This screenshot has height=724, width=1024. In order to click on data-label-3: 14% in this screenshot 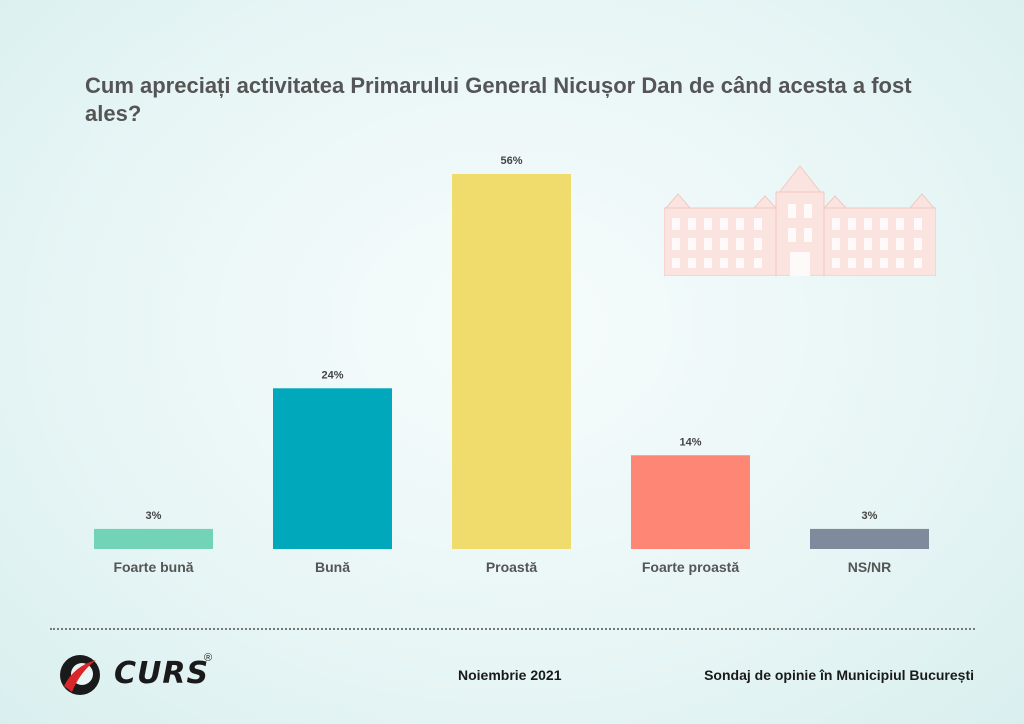, I will do `click(690, 442)`.